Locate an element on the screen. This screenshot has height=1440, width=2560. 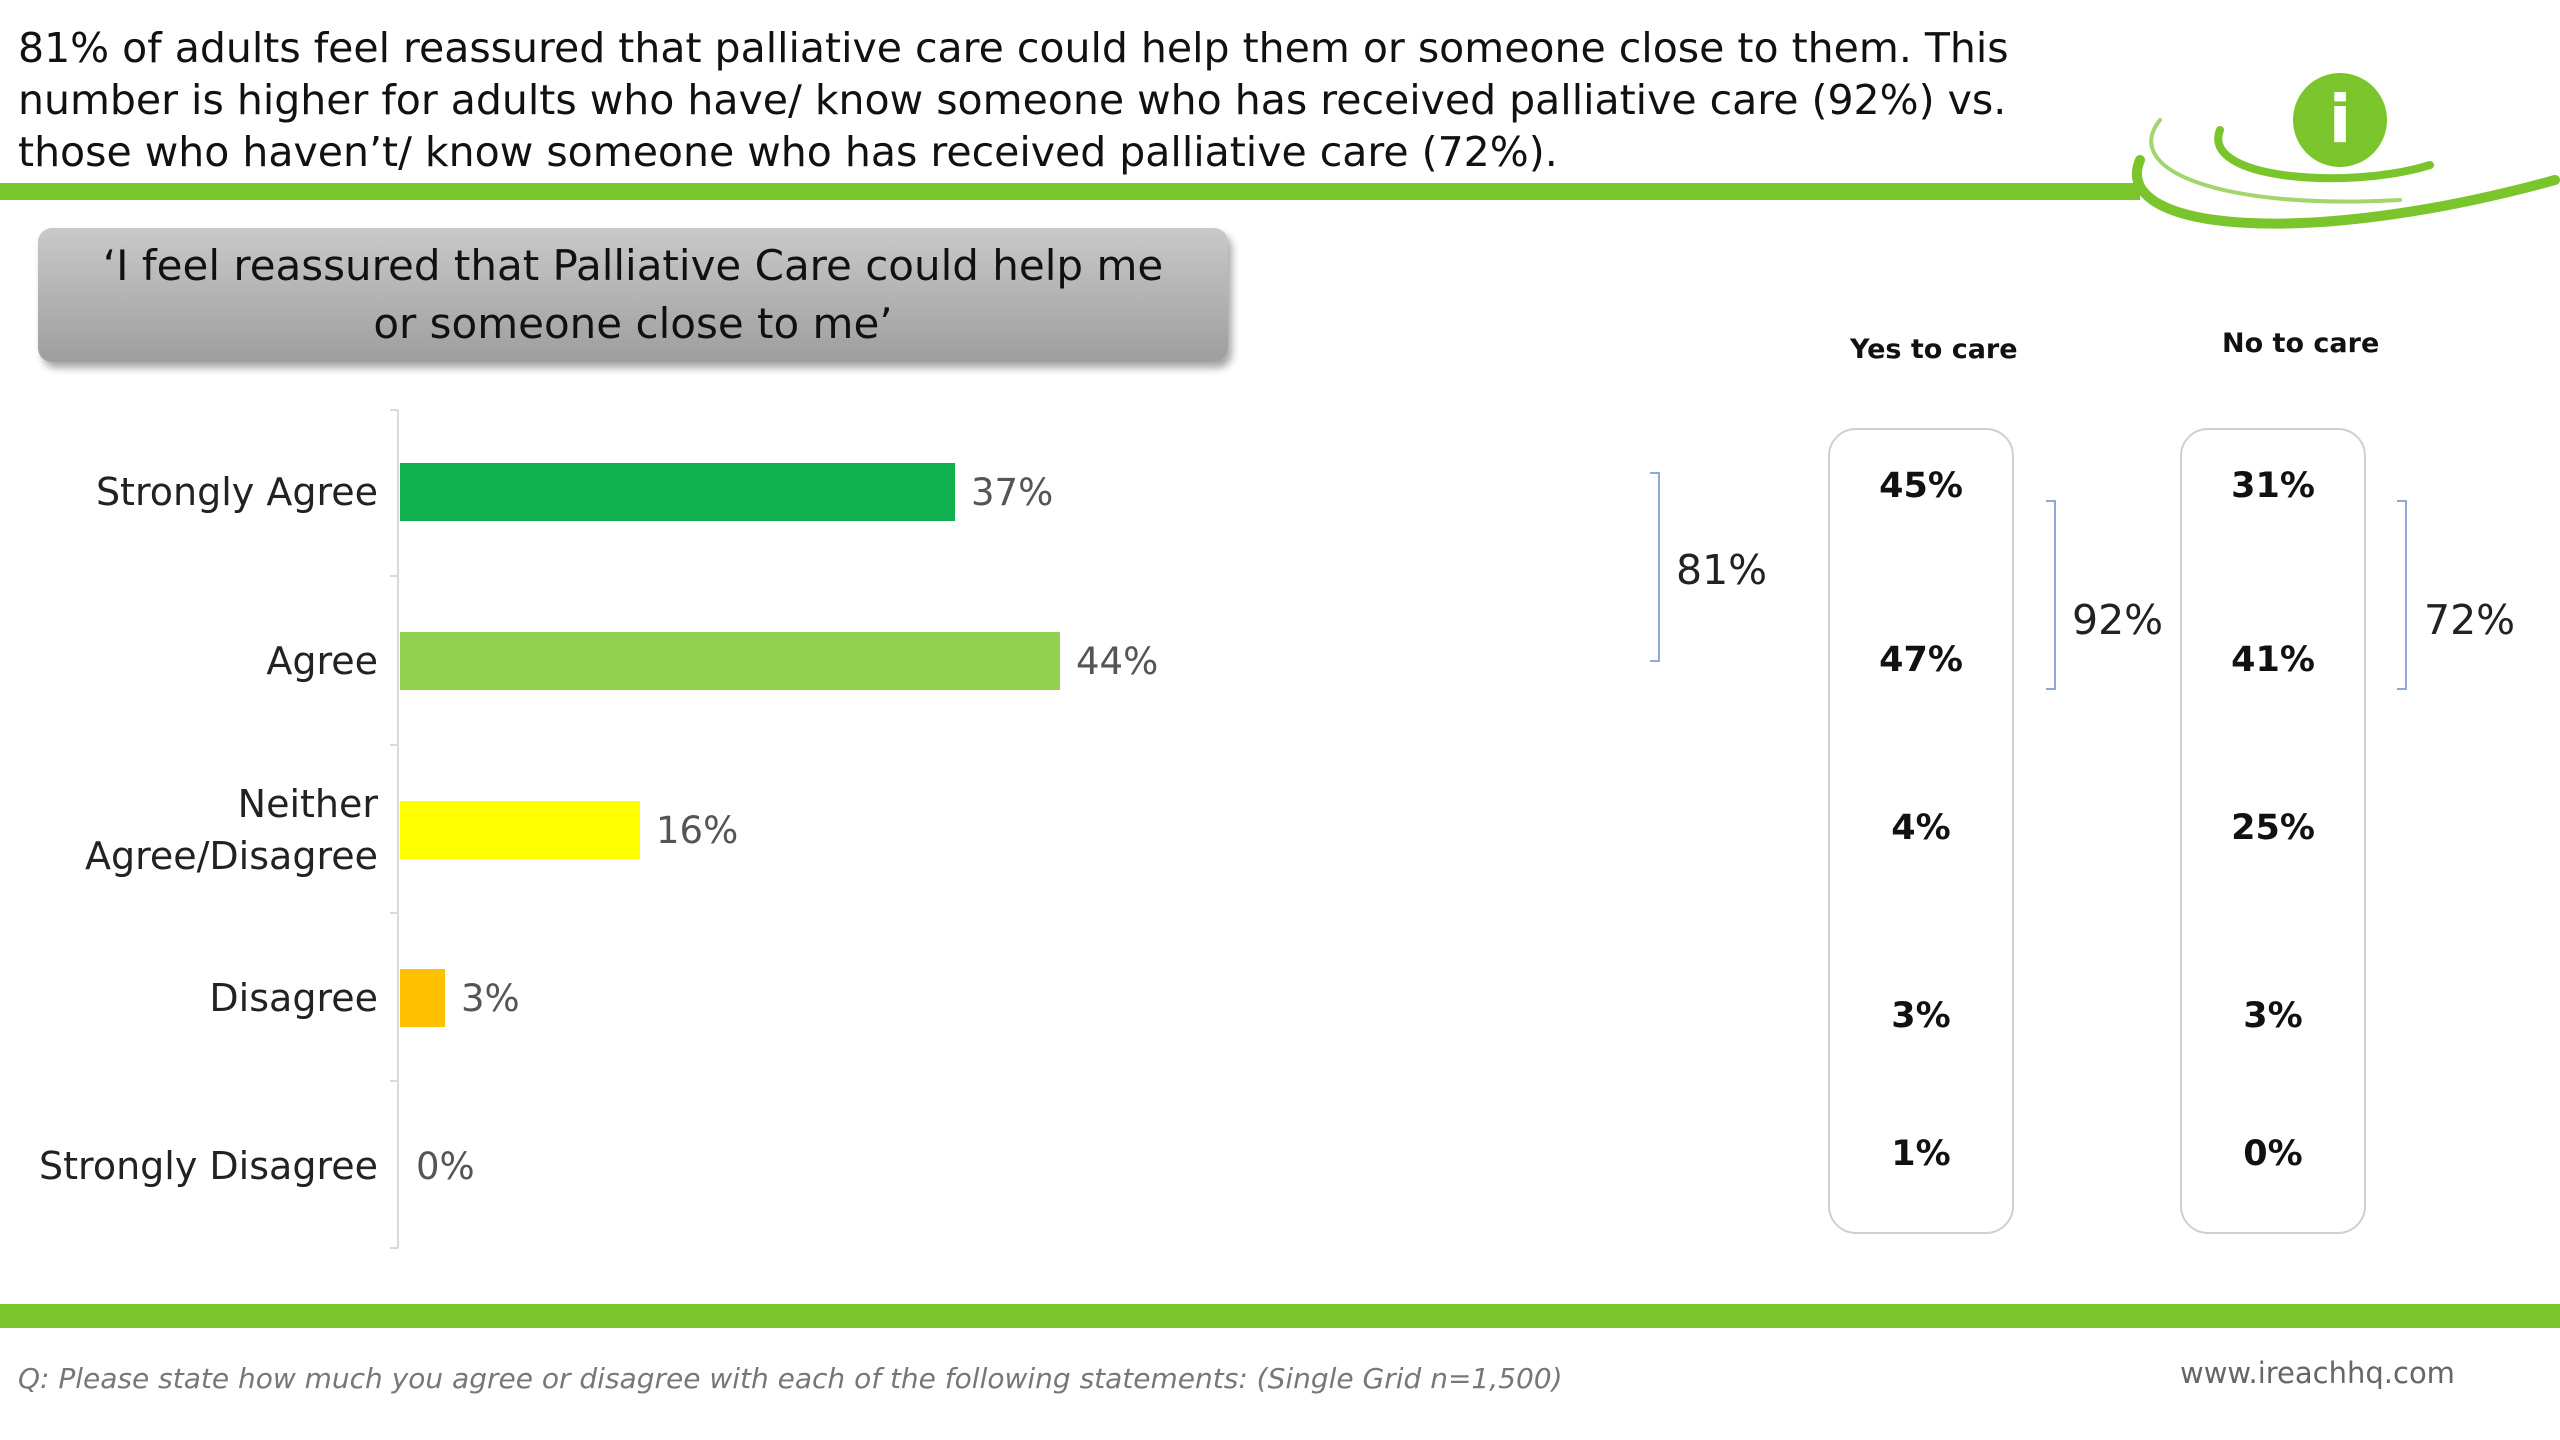
no-to-care-value: 31% is located at coordinates (2273, 486).